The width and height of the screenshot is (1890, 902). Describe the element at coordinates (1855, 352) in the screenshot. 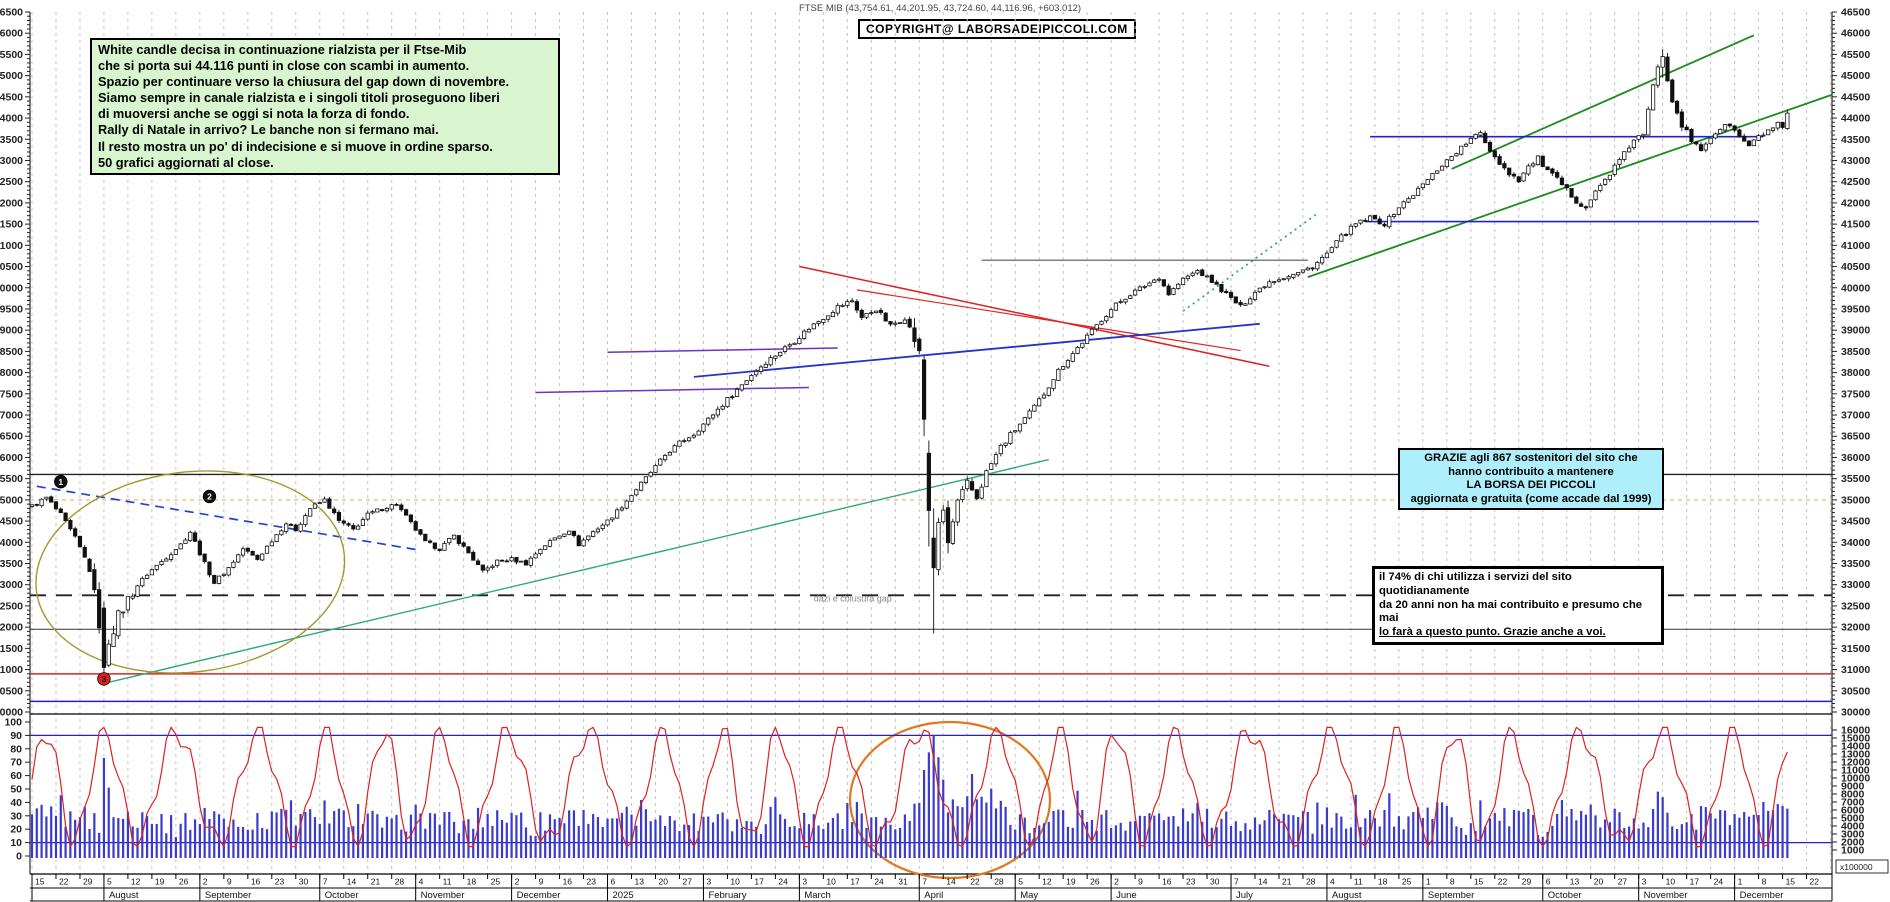

I see `svg-text: 38500` at that location.